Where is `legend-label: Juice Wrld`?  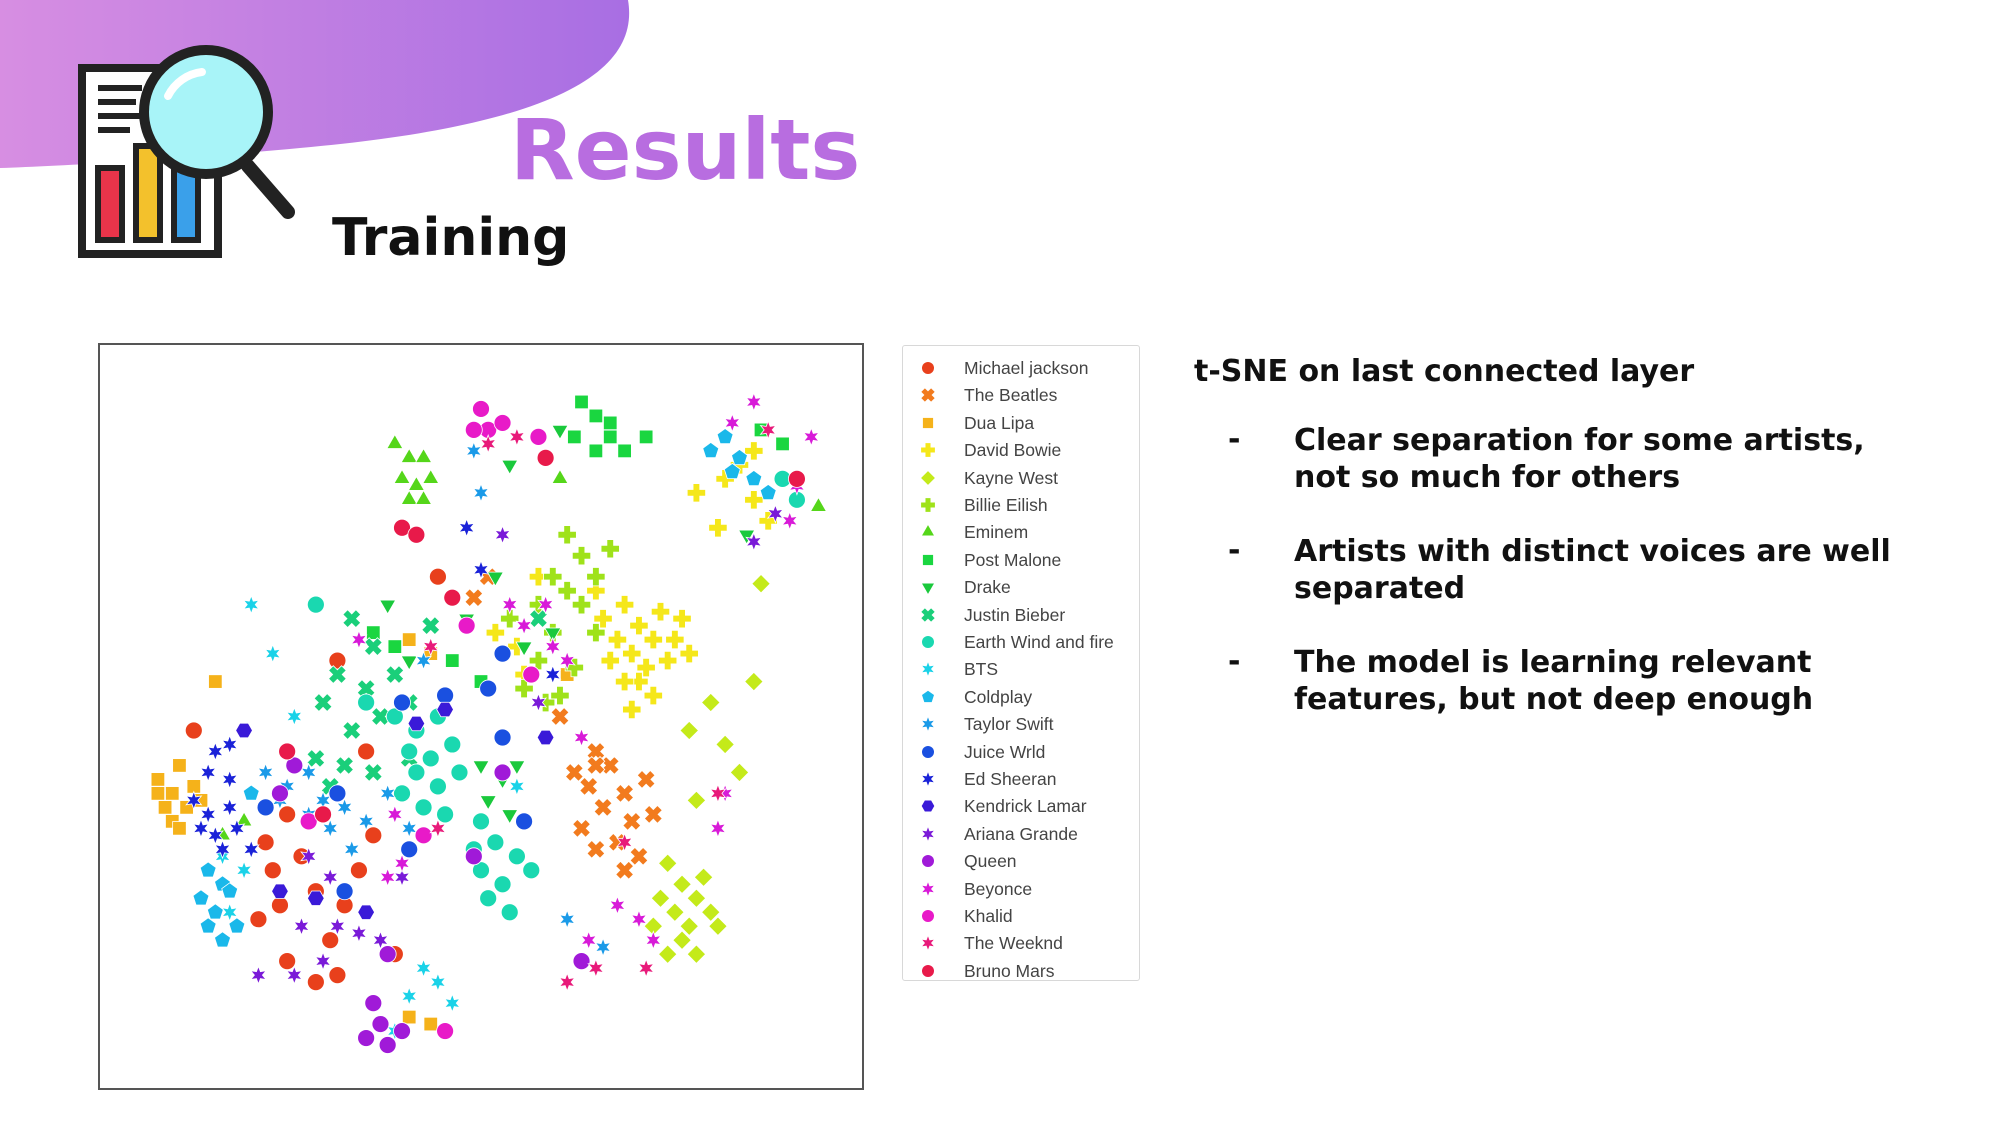
legend-label: Juice Wrld is located at coordinates (1005, 751).